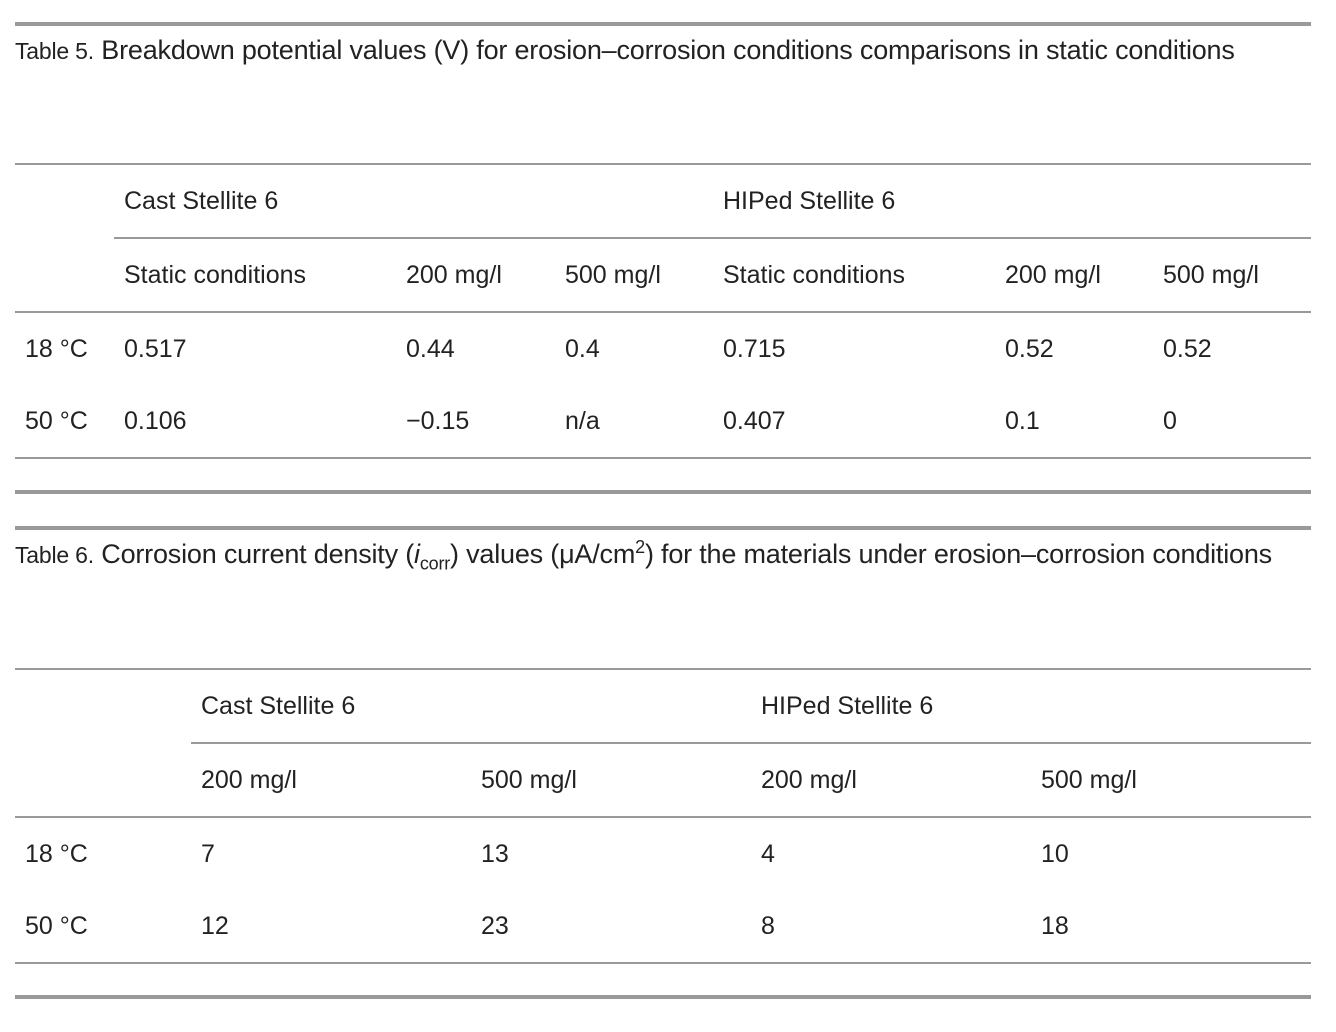 The height and width of the screenshot is (1032, 1336). I want to click on table6-label: Table 6., so click(54, 555).